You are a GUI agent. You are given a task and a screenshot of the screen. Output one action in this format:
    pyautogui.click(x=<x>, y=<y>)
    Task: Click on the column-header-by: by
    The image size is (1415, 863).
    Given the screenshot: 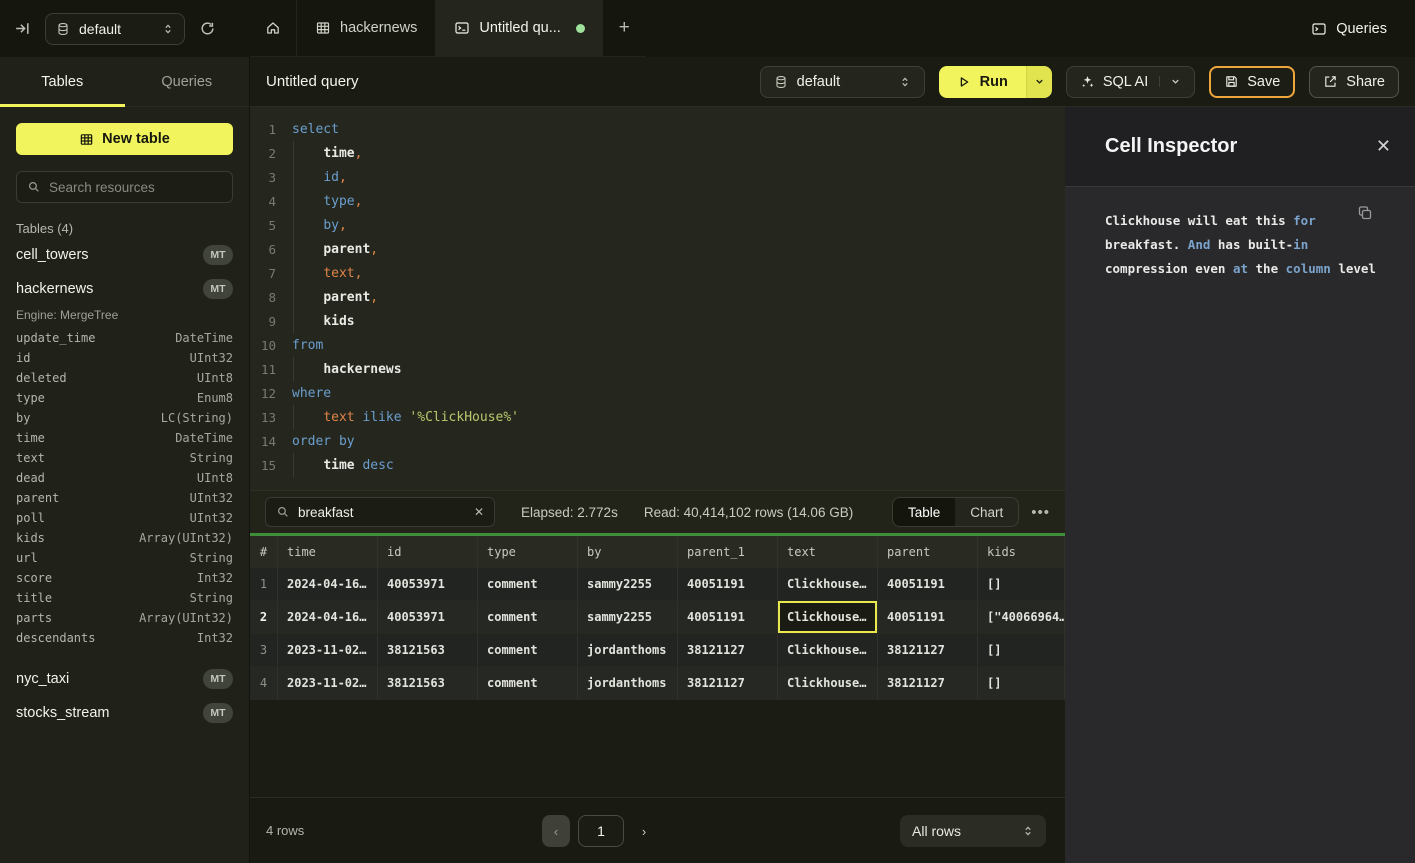 What is the action you would take?
    pyautogui.click(x=628, y=552)
    